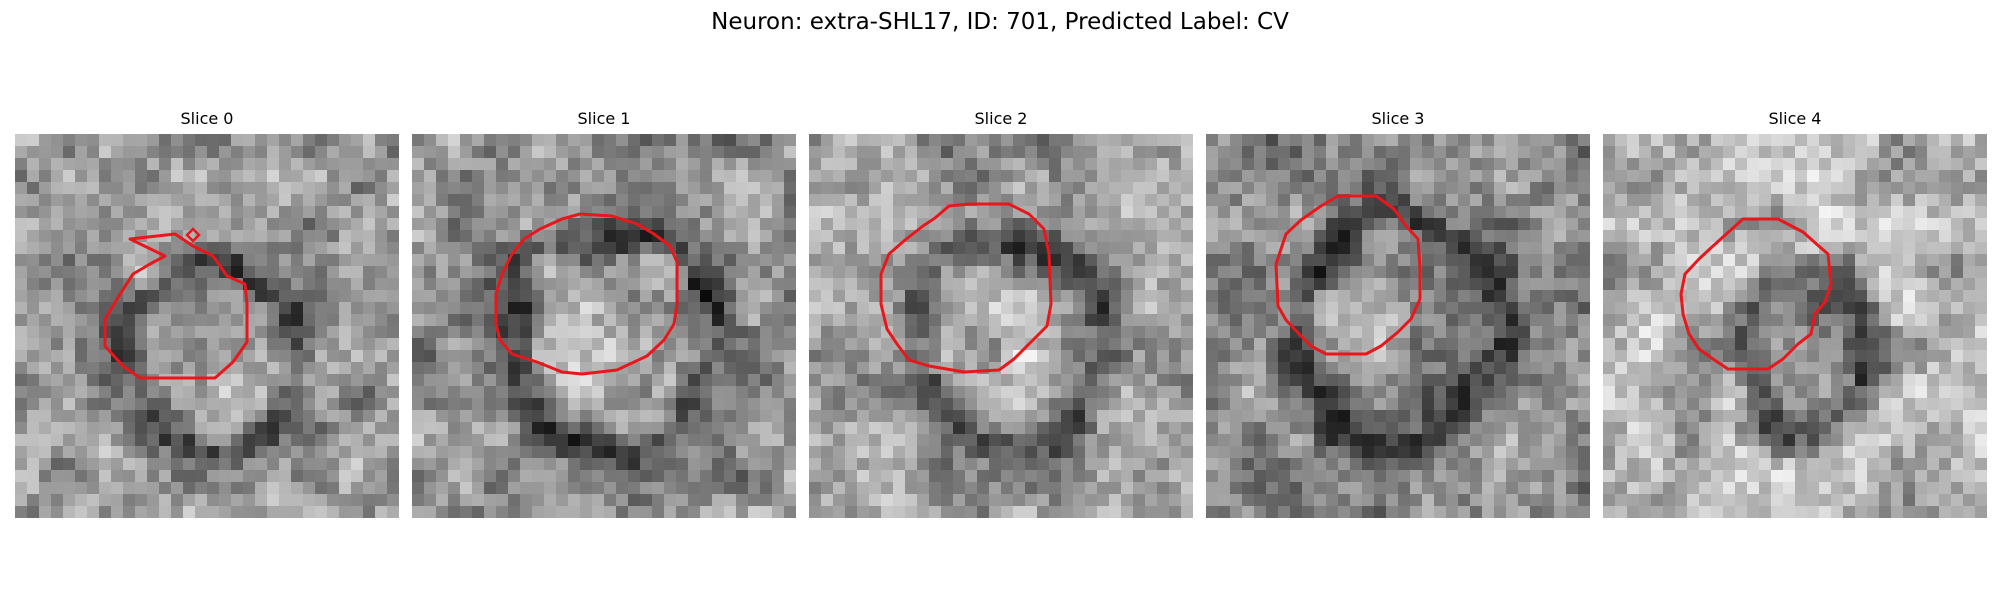 Image resolution: width=2000 pixels, height=600 pixels. I want to click on slice-title-3: Slice 3, so click(1398, 118).